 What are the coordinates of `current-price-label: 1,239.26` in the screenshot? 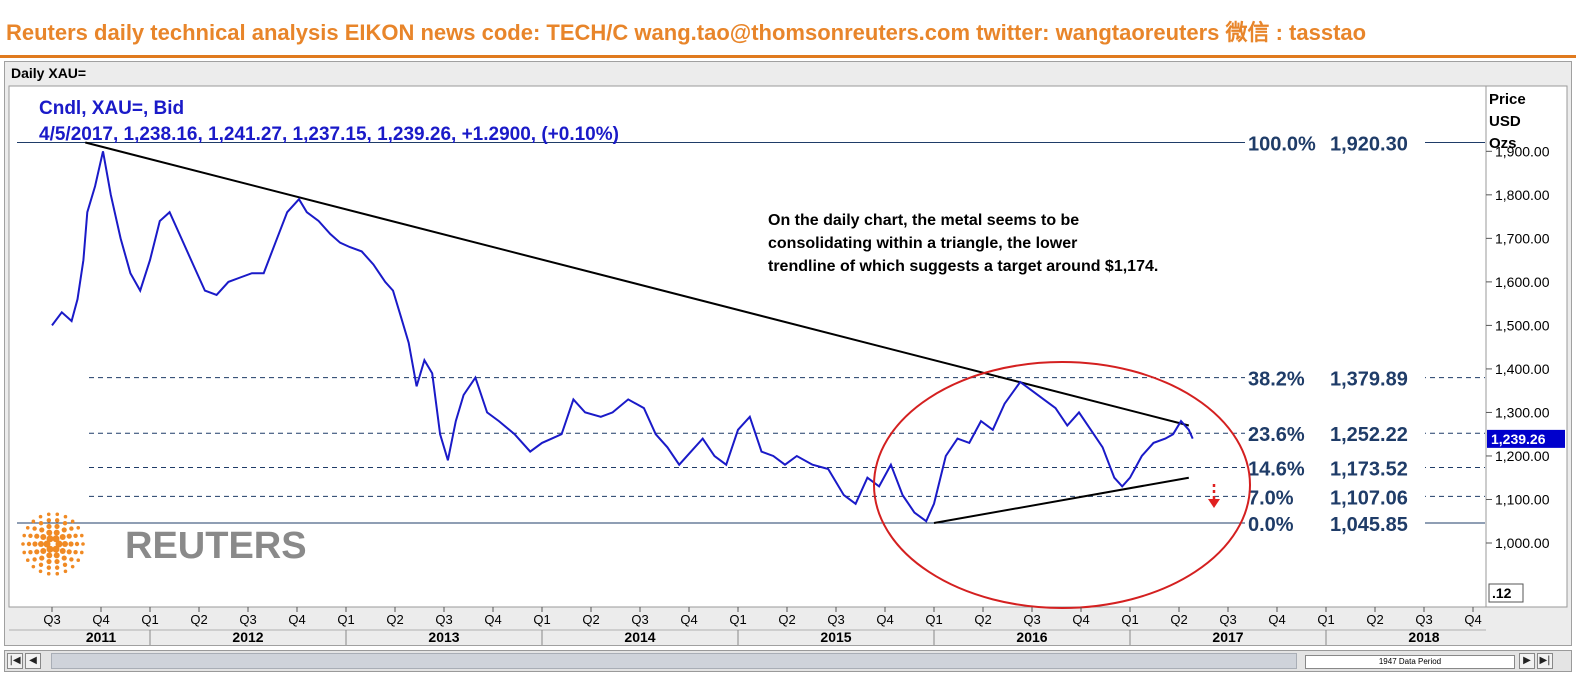 It's located at (1518, 439).